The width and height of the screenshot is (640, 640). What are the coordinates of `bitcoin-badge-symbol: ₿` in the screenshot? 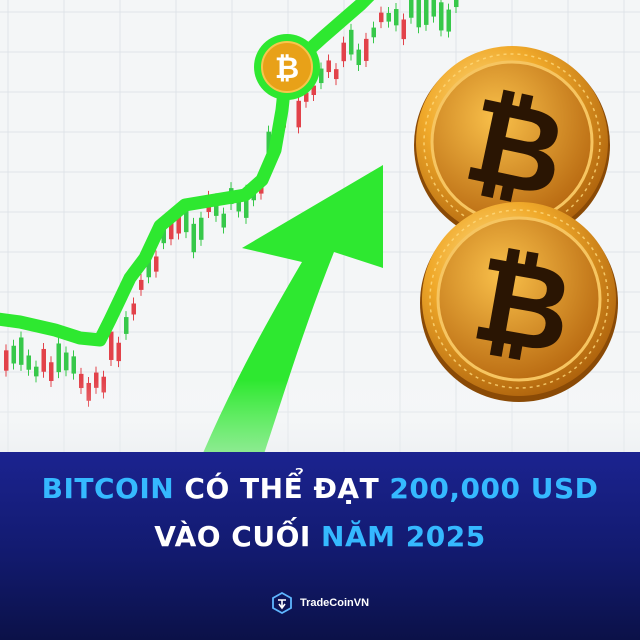 It's located at (287, 68).